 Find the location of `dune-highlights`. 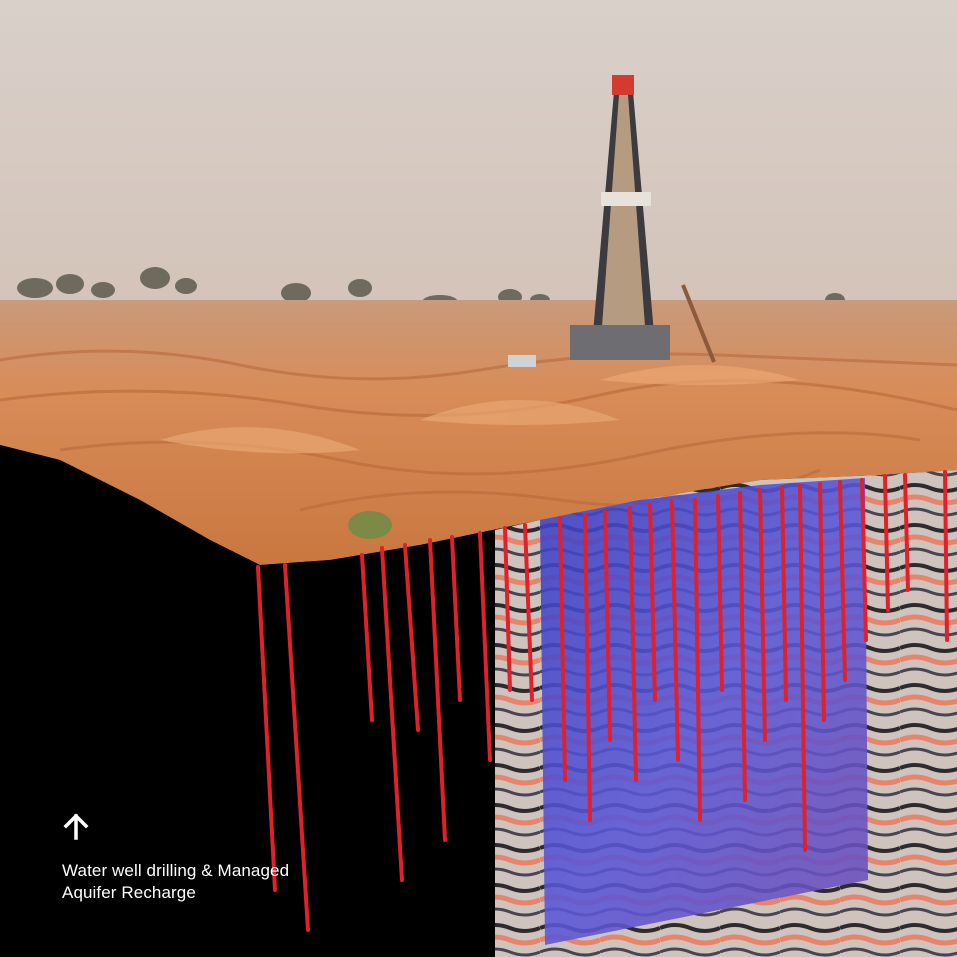

dune-highlights is located at coordinates (480, 409).